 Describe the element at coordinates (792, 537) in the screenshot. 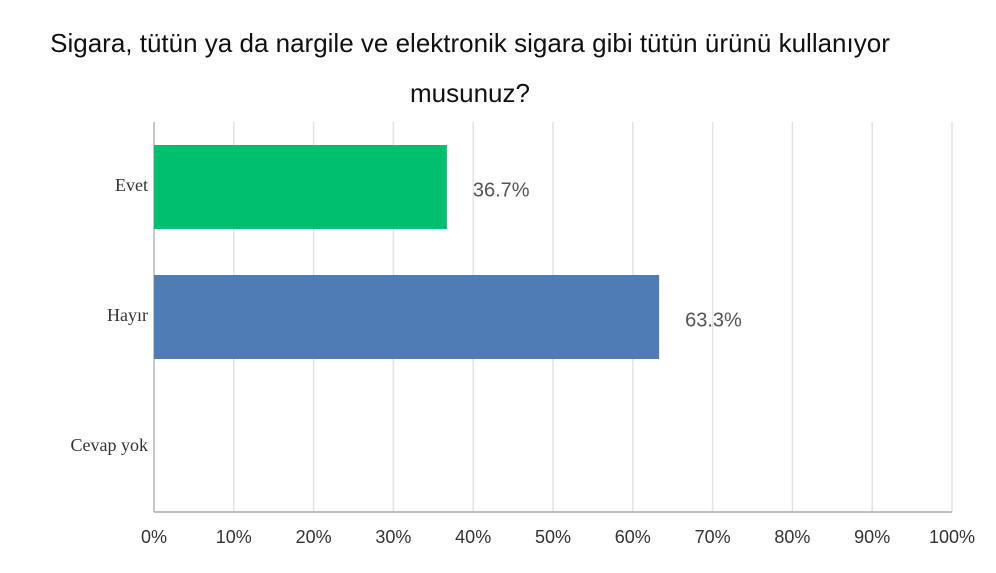

I see `x-tick-label: 80%` at that location.